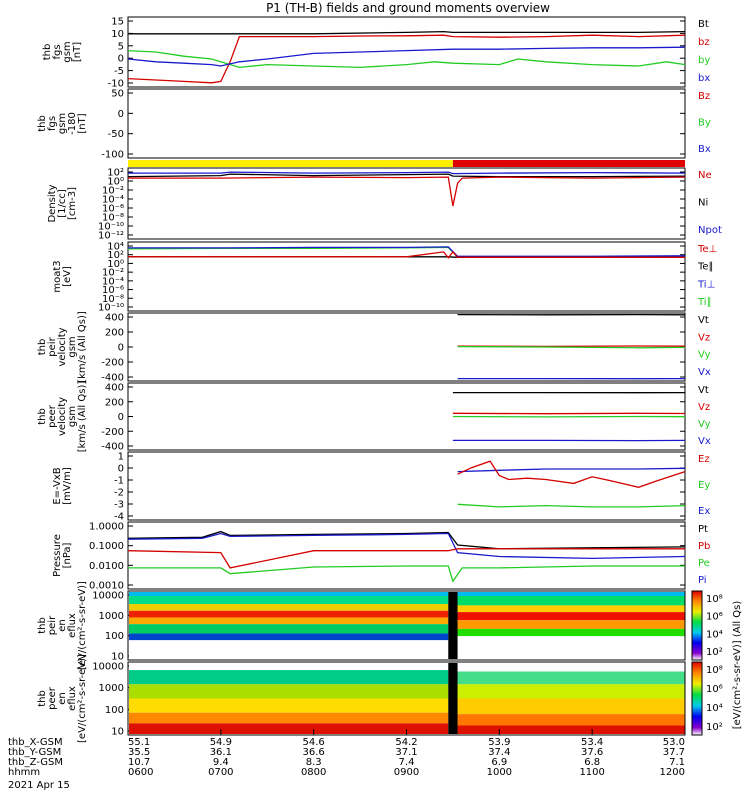  What do you see at coordinates (710, 230) in the screenshot?
I see `legend-entry: Npot` at bounding box center [710, 230].